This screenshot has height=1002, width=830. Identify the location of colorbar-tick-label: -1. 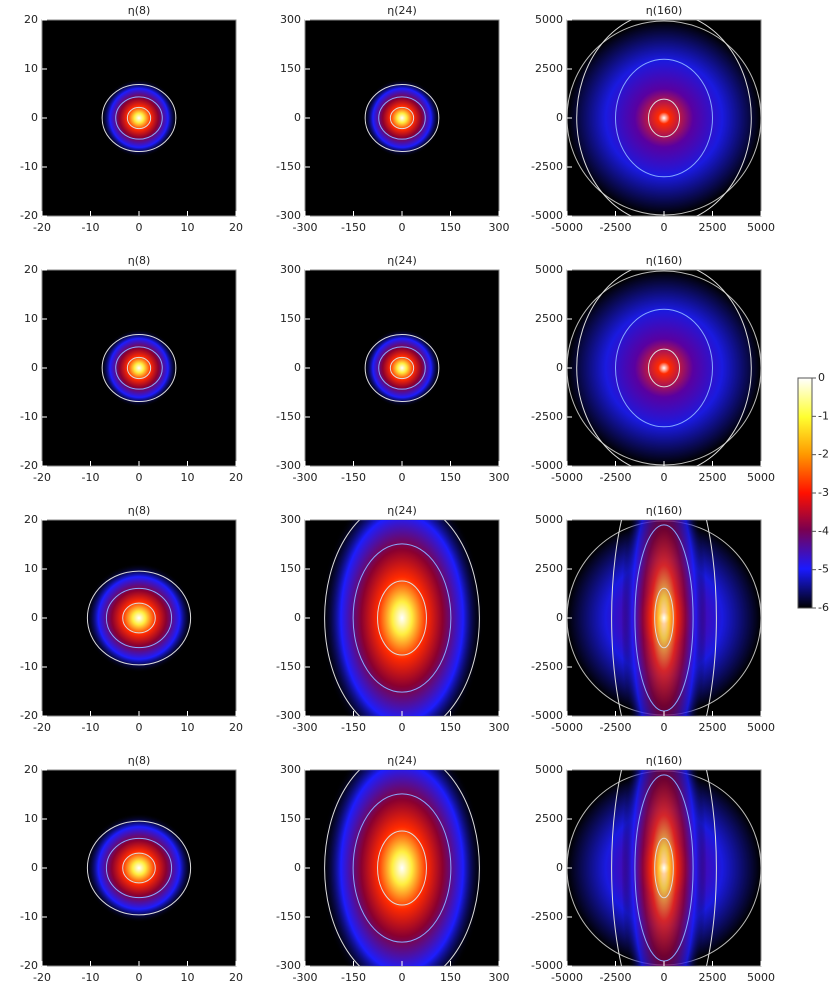
(823, 415).